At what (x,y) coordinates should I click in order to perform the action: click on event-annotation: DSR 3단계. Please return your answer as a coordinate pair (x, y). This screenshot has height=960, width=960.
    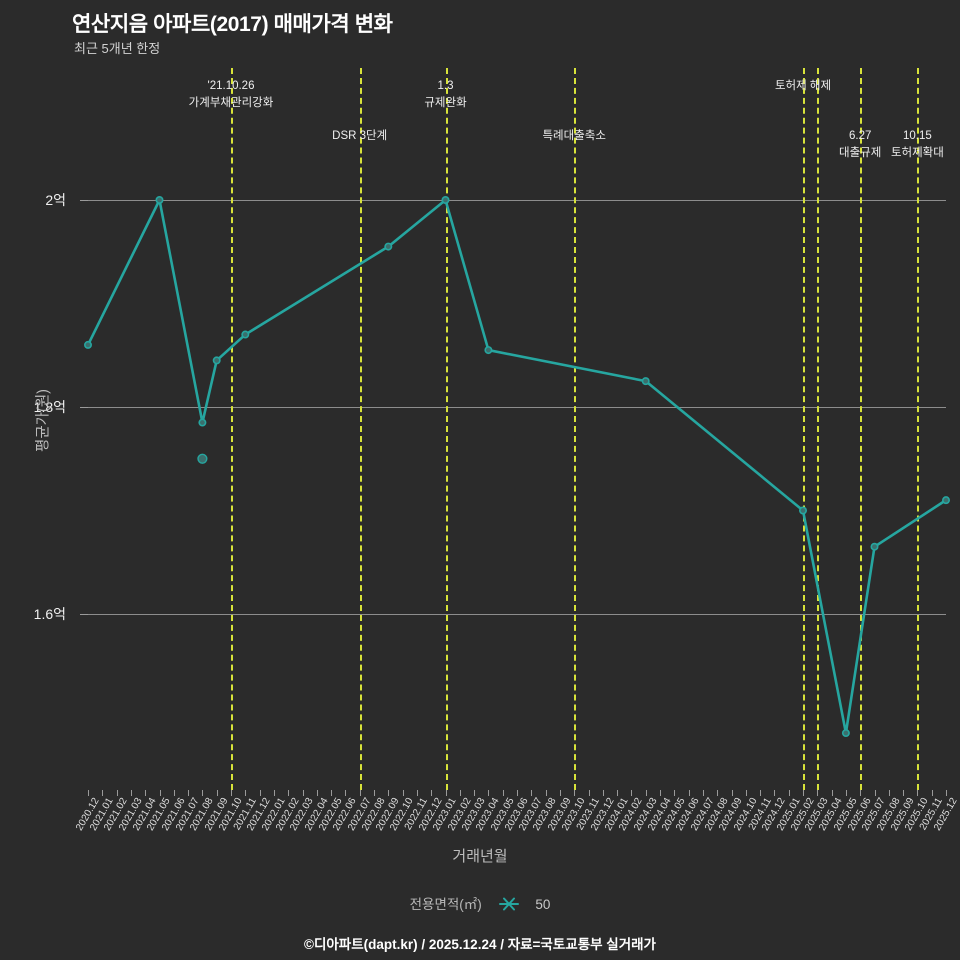
    Looking at the image, I should click on (359, 136).